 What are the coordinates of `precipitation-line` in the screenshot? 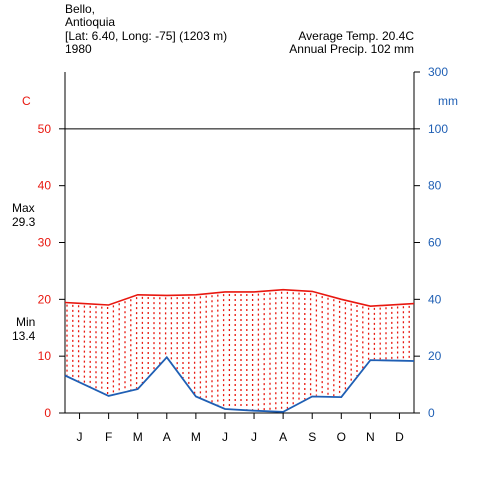 It's located at (239, 384).